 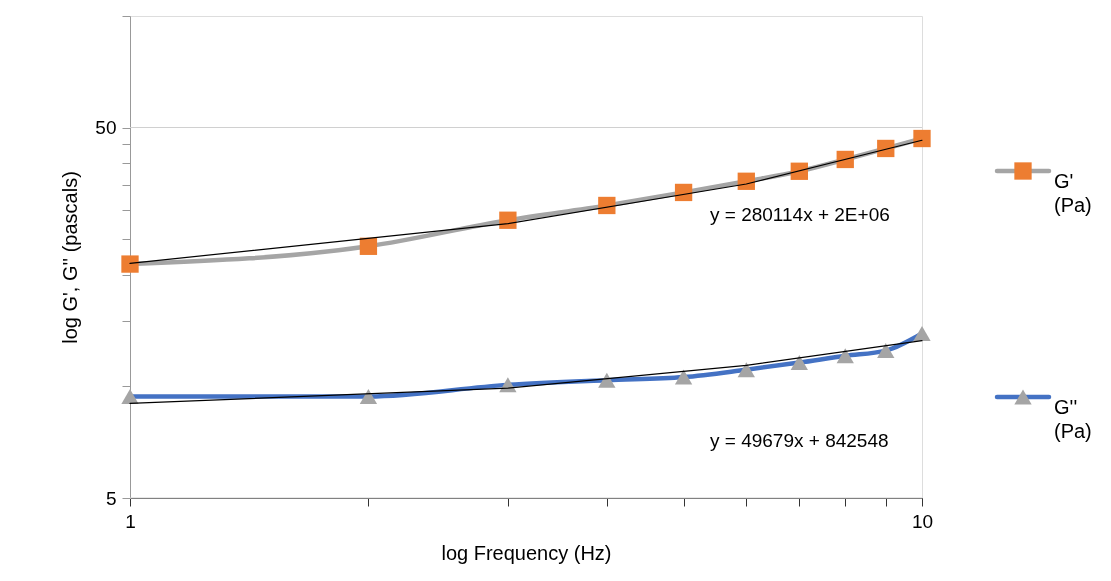 I want to click on x-tick-label: 1, so click(x=130, y=521).